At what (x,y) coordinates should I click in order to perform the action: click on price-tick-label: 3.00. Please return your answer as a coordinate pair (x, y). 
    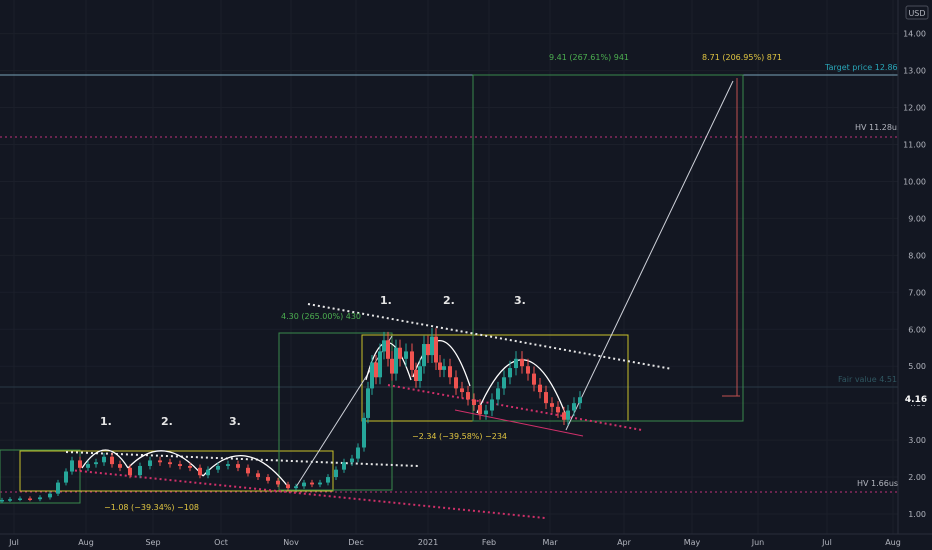
    Looking at the image, I should click on (917, 440).